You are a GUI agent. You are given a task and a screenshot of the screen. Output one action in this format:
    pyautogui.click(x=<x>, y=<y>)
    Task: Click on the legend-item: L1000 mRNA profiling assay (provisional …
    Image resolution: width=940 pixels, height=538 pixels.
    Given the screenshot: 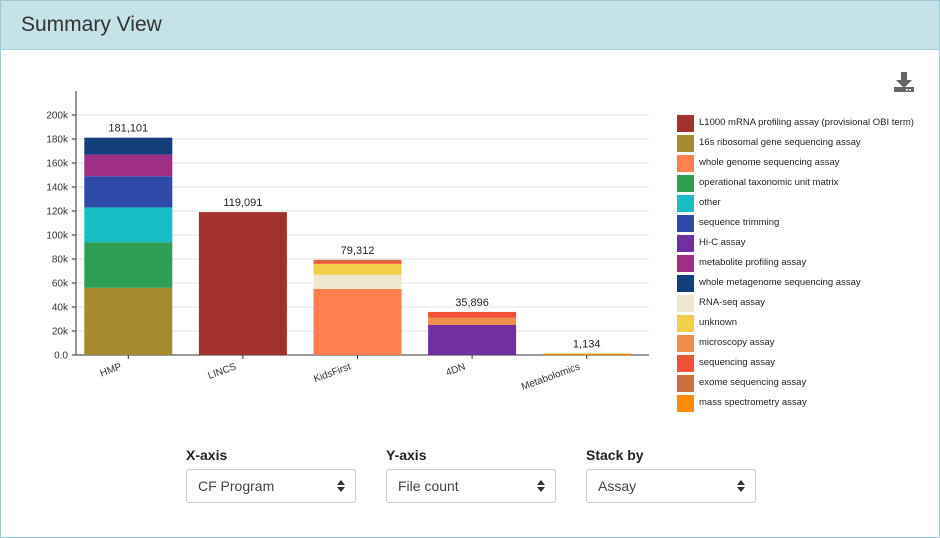 What is the action you would take?
    pyautogui.click(x=807, y=123)
    